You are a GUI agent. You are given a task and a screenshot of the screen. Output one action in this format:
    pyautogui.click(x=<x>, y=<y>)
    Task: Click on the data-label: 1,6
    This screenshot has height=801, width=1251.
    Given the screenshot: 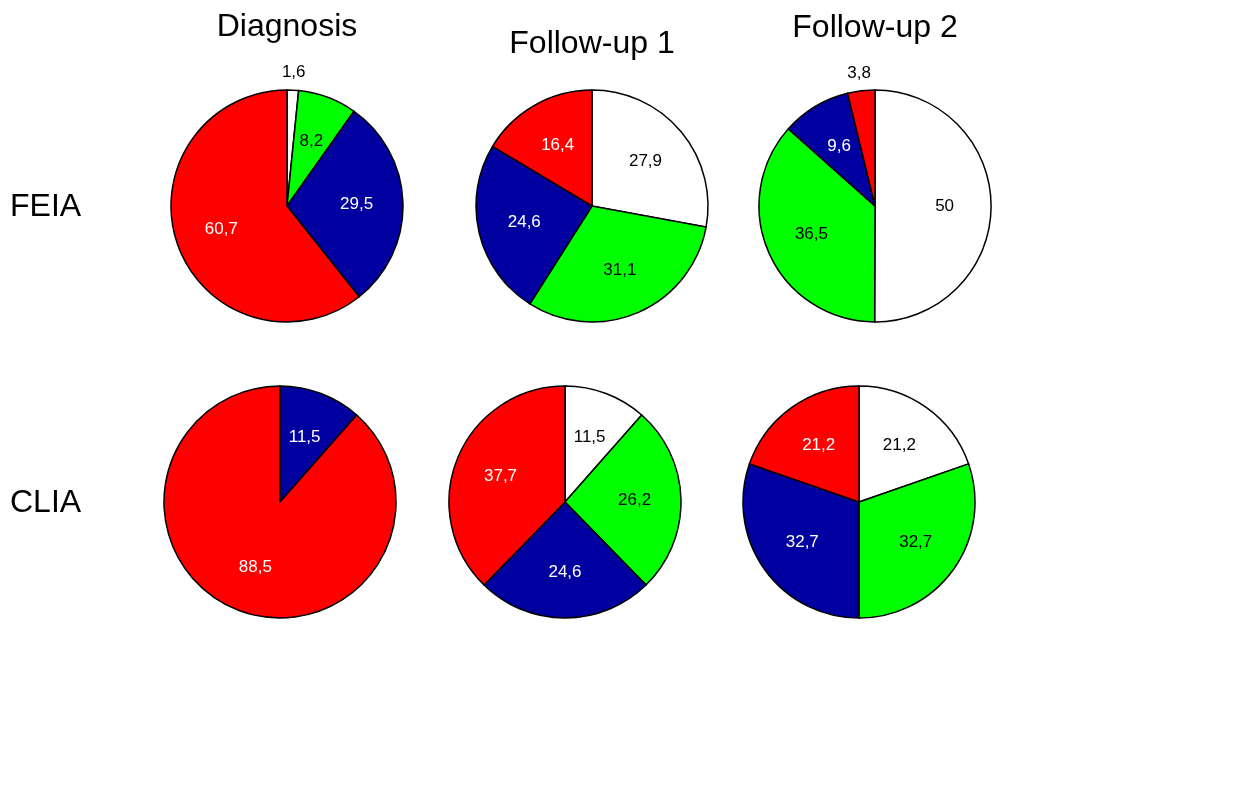 What is the action you would take?
    pyautogui.click(x=293, y=72)
    